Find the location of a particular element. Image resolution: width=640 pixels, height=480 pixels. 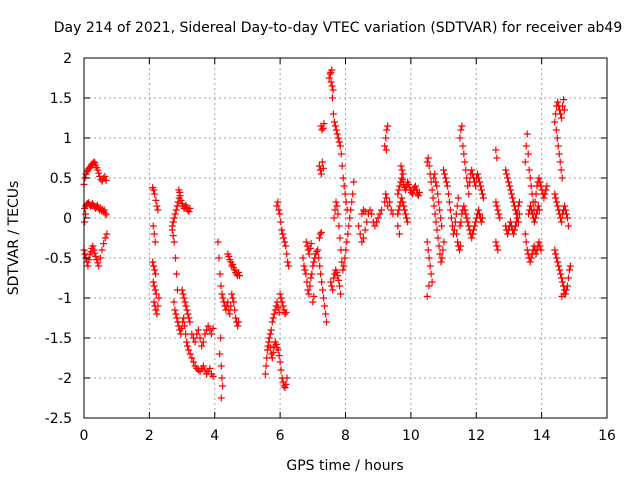

y-tick-label: 1.5 is located at coordinates (61, 99).